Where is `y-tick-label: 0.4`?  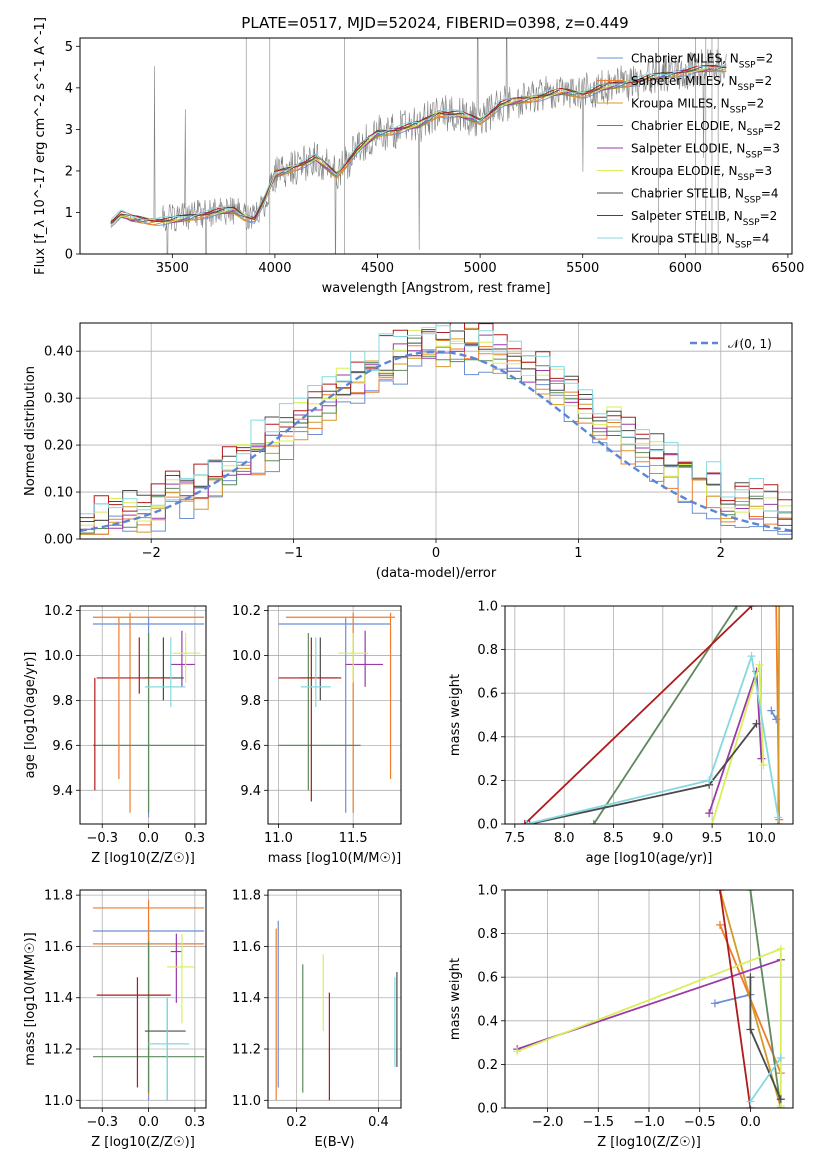 y-tick-label: 0.4 is located at coordinates (487, 737).